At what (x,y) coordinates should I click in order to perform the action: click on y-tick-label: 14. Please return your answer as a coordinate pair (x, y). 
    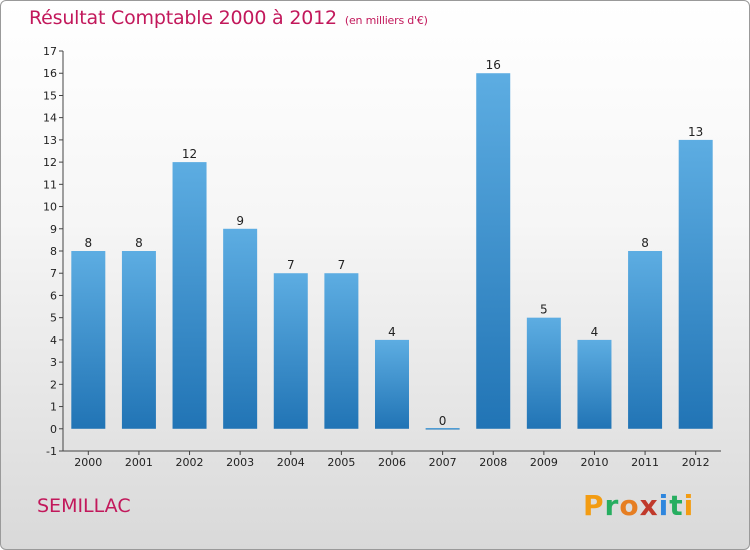
    Looking at the image, I should click on (50, 118).